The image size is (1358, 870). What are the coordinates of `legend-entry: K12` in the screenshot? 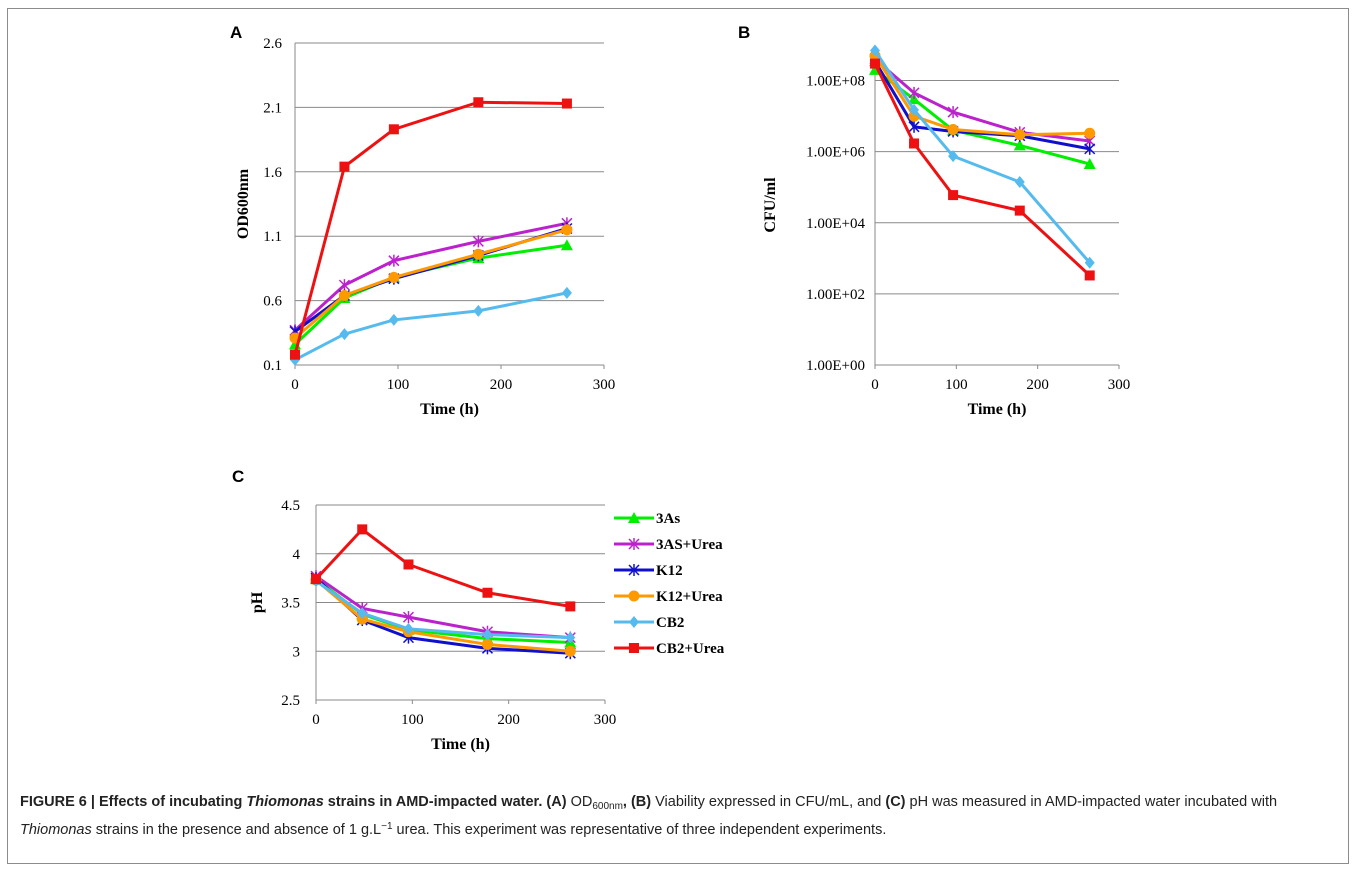 It's located at (648, 571).